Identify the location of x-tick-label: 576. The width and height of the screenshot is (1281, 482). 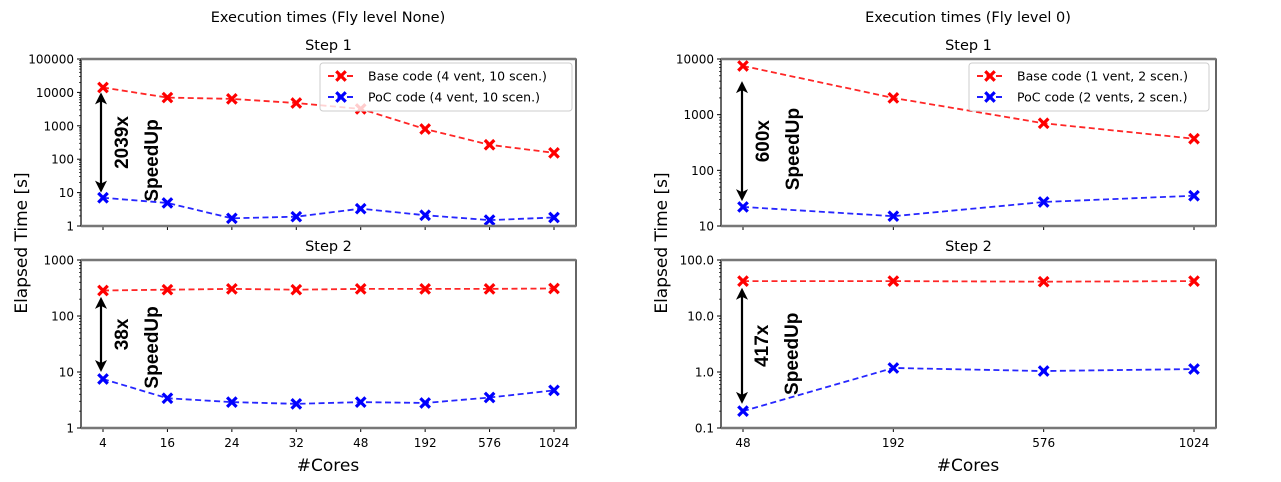
(1043, 443).